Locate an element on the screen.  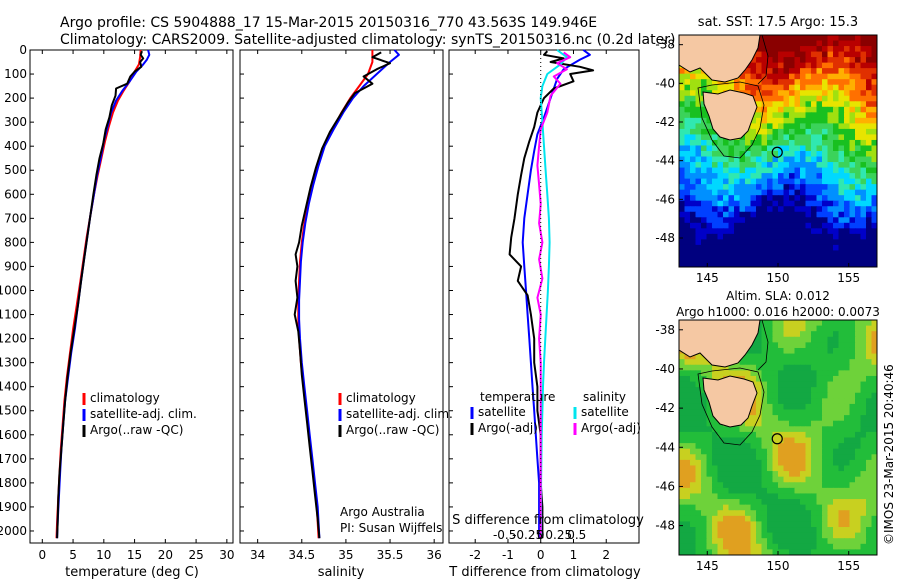
sla-coastline is located at coordinates (724, 383).